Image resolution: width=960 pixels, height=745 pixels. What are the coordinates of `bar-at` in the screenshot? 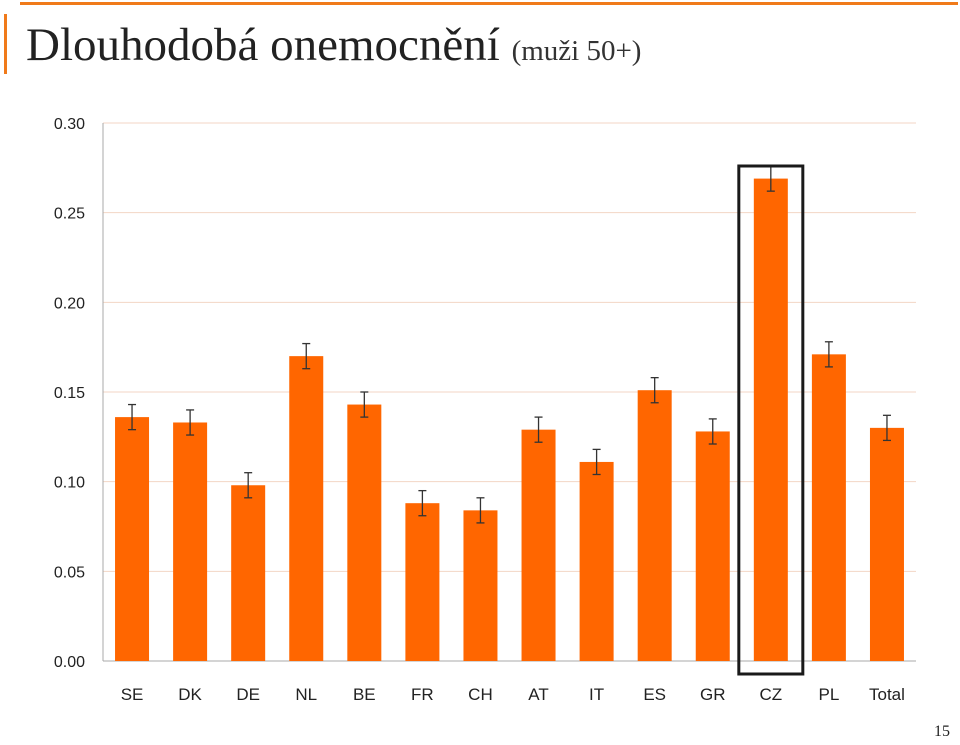 It's located at (538, 545).